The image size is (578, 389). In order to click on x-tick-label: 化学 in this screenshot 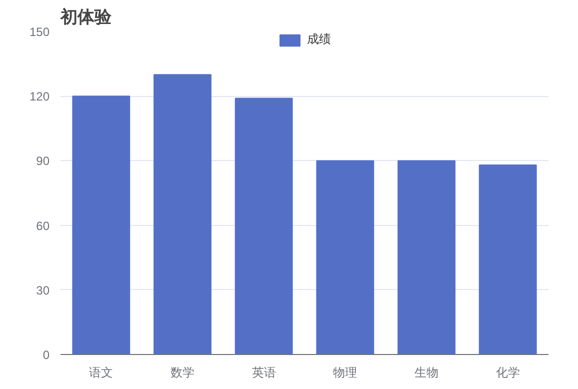, I will do `click(508, 373)`.